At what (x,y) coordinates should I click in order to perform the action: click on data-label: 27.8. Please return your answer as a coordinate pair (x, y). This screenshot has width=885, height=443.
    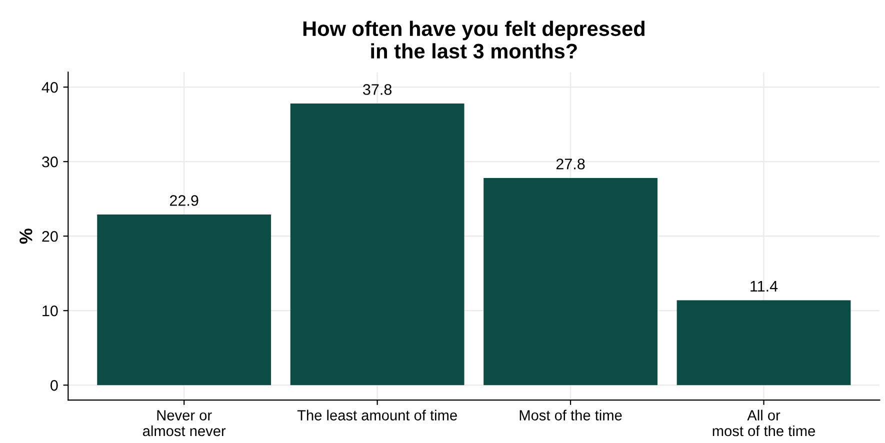
    Looking at the image, I should click on (570, 164).